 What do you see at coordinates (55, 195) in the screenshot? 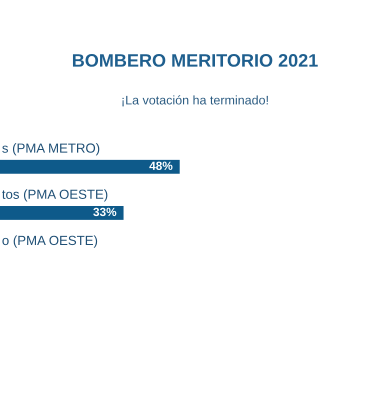
I see `y-tick-label: tos (PMA OESTE)` at bounding box center [55, 195].